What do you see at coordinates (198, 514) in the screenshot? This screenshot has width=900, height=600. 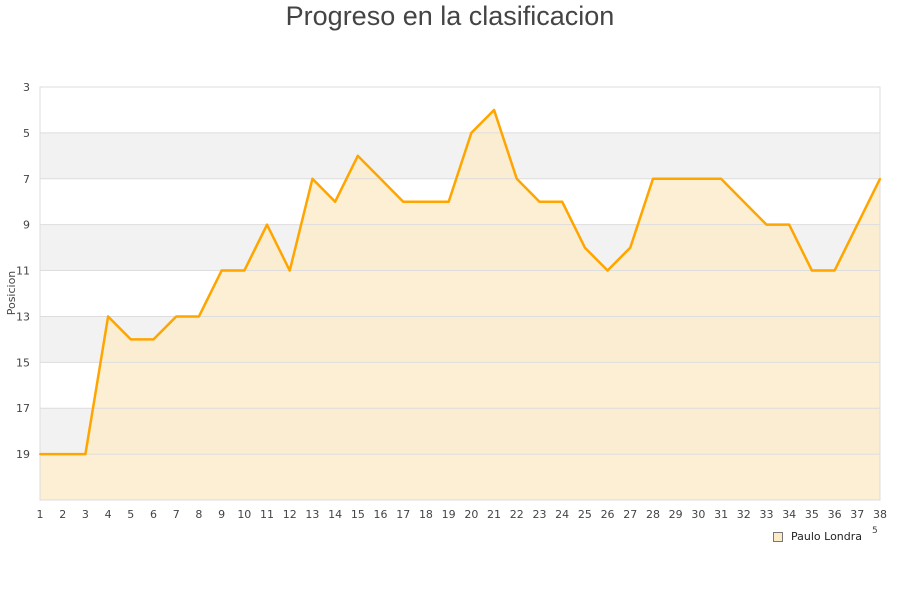 I see `x-tick-label: 8` at bounding box center [198, 514].